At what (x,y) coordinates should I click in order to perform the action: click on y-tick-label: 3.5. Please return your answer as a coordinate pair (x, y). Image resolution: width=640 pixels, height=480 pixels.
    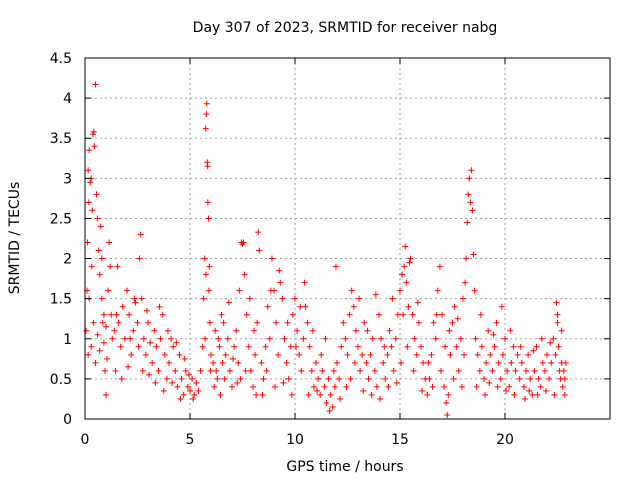
    Looking at the image, I should click on (61, 139).